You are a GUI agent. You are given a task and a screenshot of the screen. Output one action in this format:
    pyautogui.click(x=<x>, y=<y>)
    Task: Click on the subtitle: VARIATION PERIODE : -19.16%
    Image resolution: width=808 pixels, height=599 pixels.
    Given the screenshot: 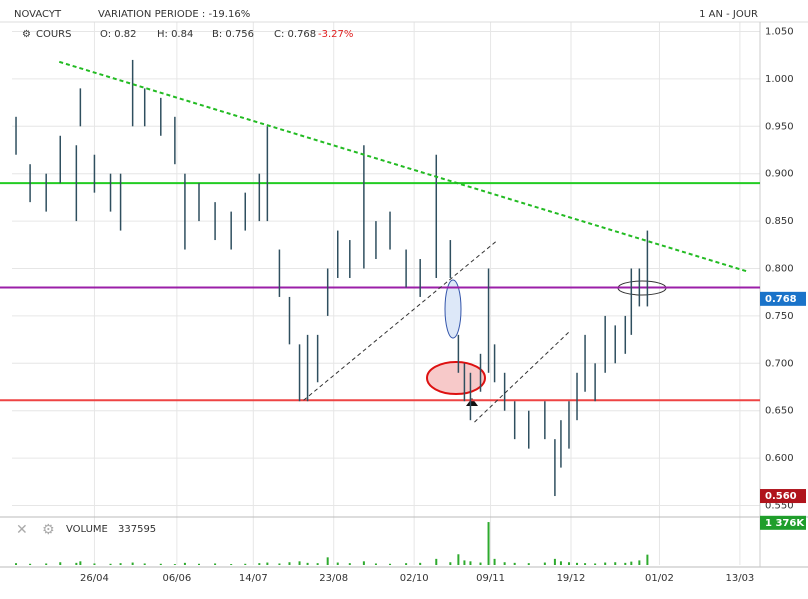 What is the action you would take?
    pyautogui.click(x=174, y=14)
    